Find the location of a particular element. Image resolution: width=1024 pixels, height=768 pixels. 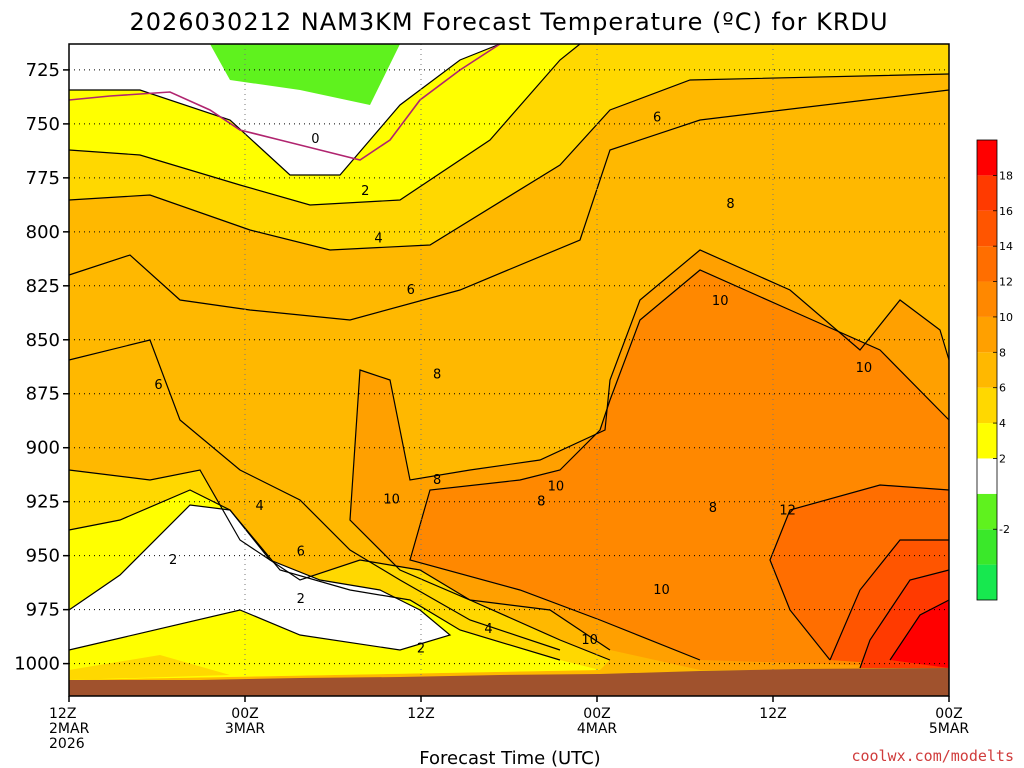

band-0-2-lower is located at coordinates (259, 577).